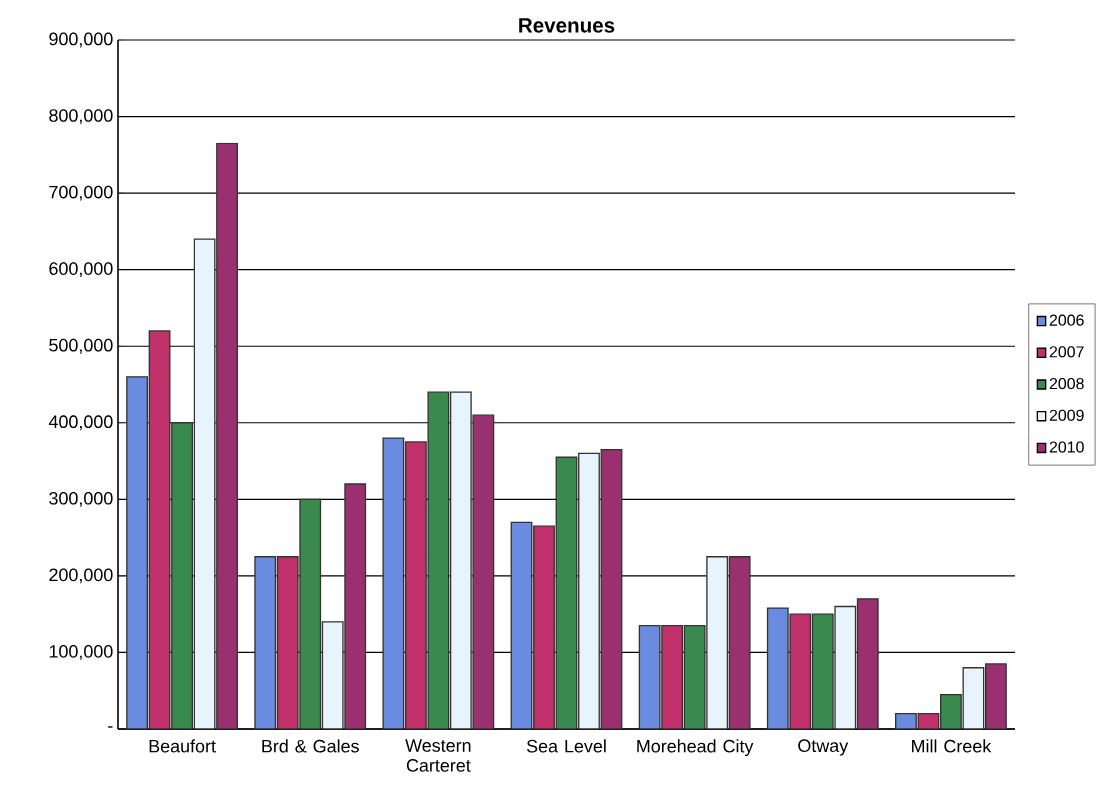  I want to click on legend-label: 2006, so click(1066, 320).